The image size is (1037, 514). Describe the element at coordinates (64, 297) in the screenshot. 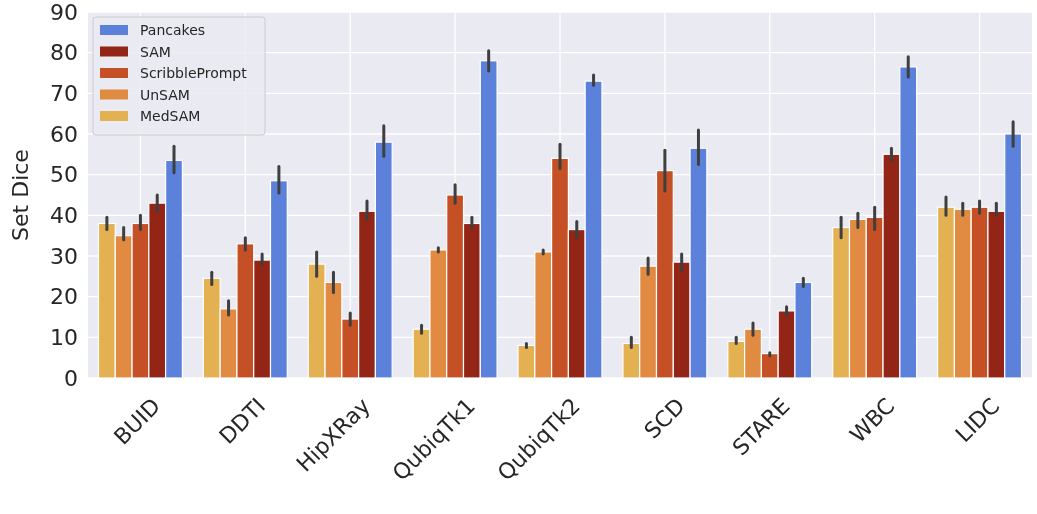

I see `y-tick-label: 20` at that location.